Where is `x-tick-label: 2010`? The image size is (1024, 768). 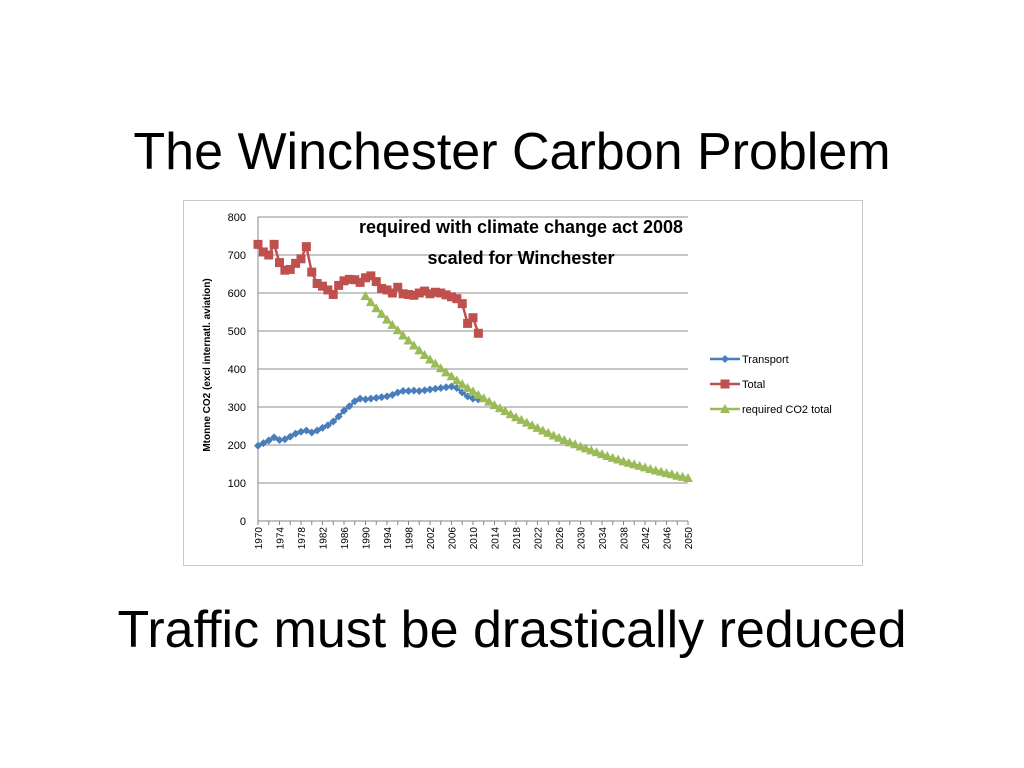 x-tick-label: 2010 is located at coordinates (474, 538).